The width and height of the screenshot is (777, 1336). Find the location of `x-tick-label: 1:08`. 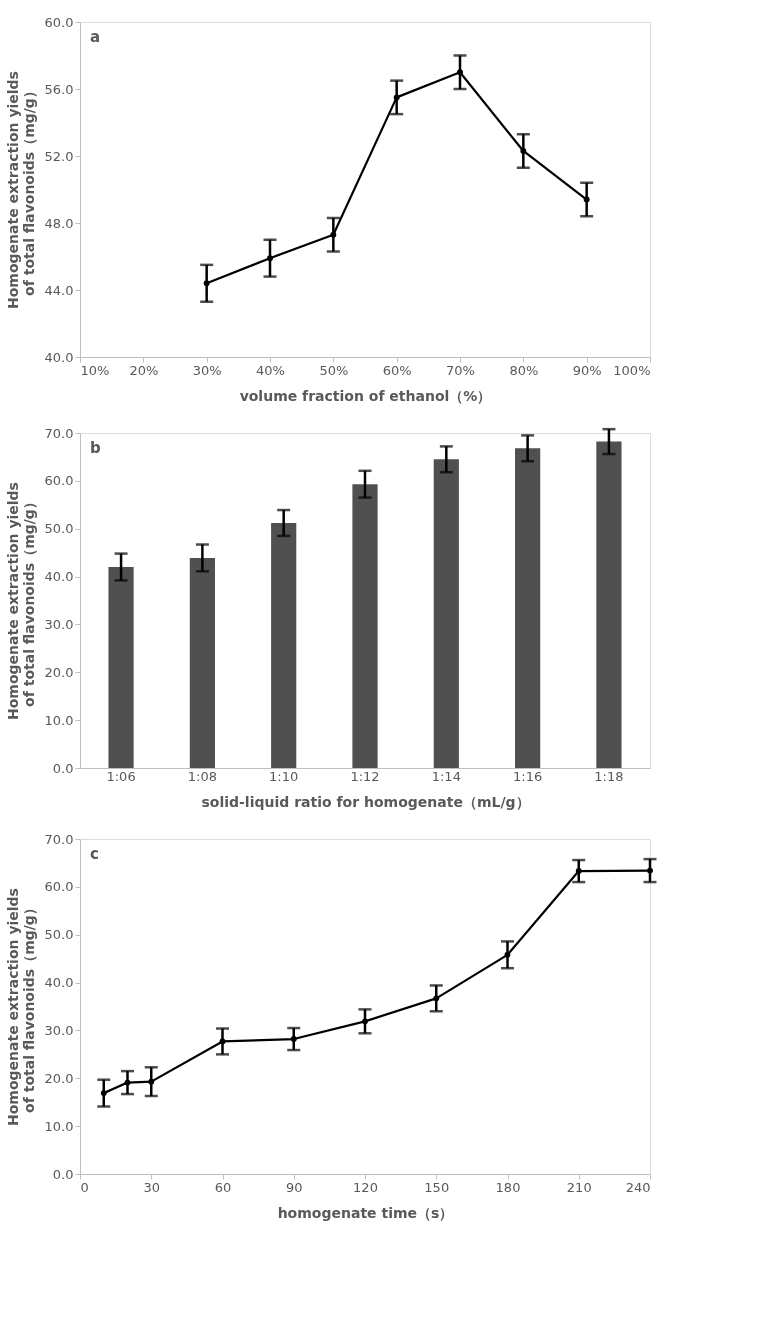

x-tick-label: 1:08 is located at coordinates (202, 776).